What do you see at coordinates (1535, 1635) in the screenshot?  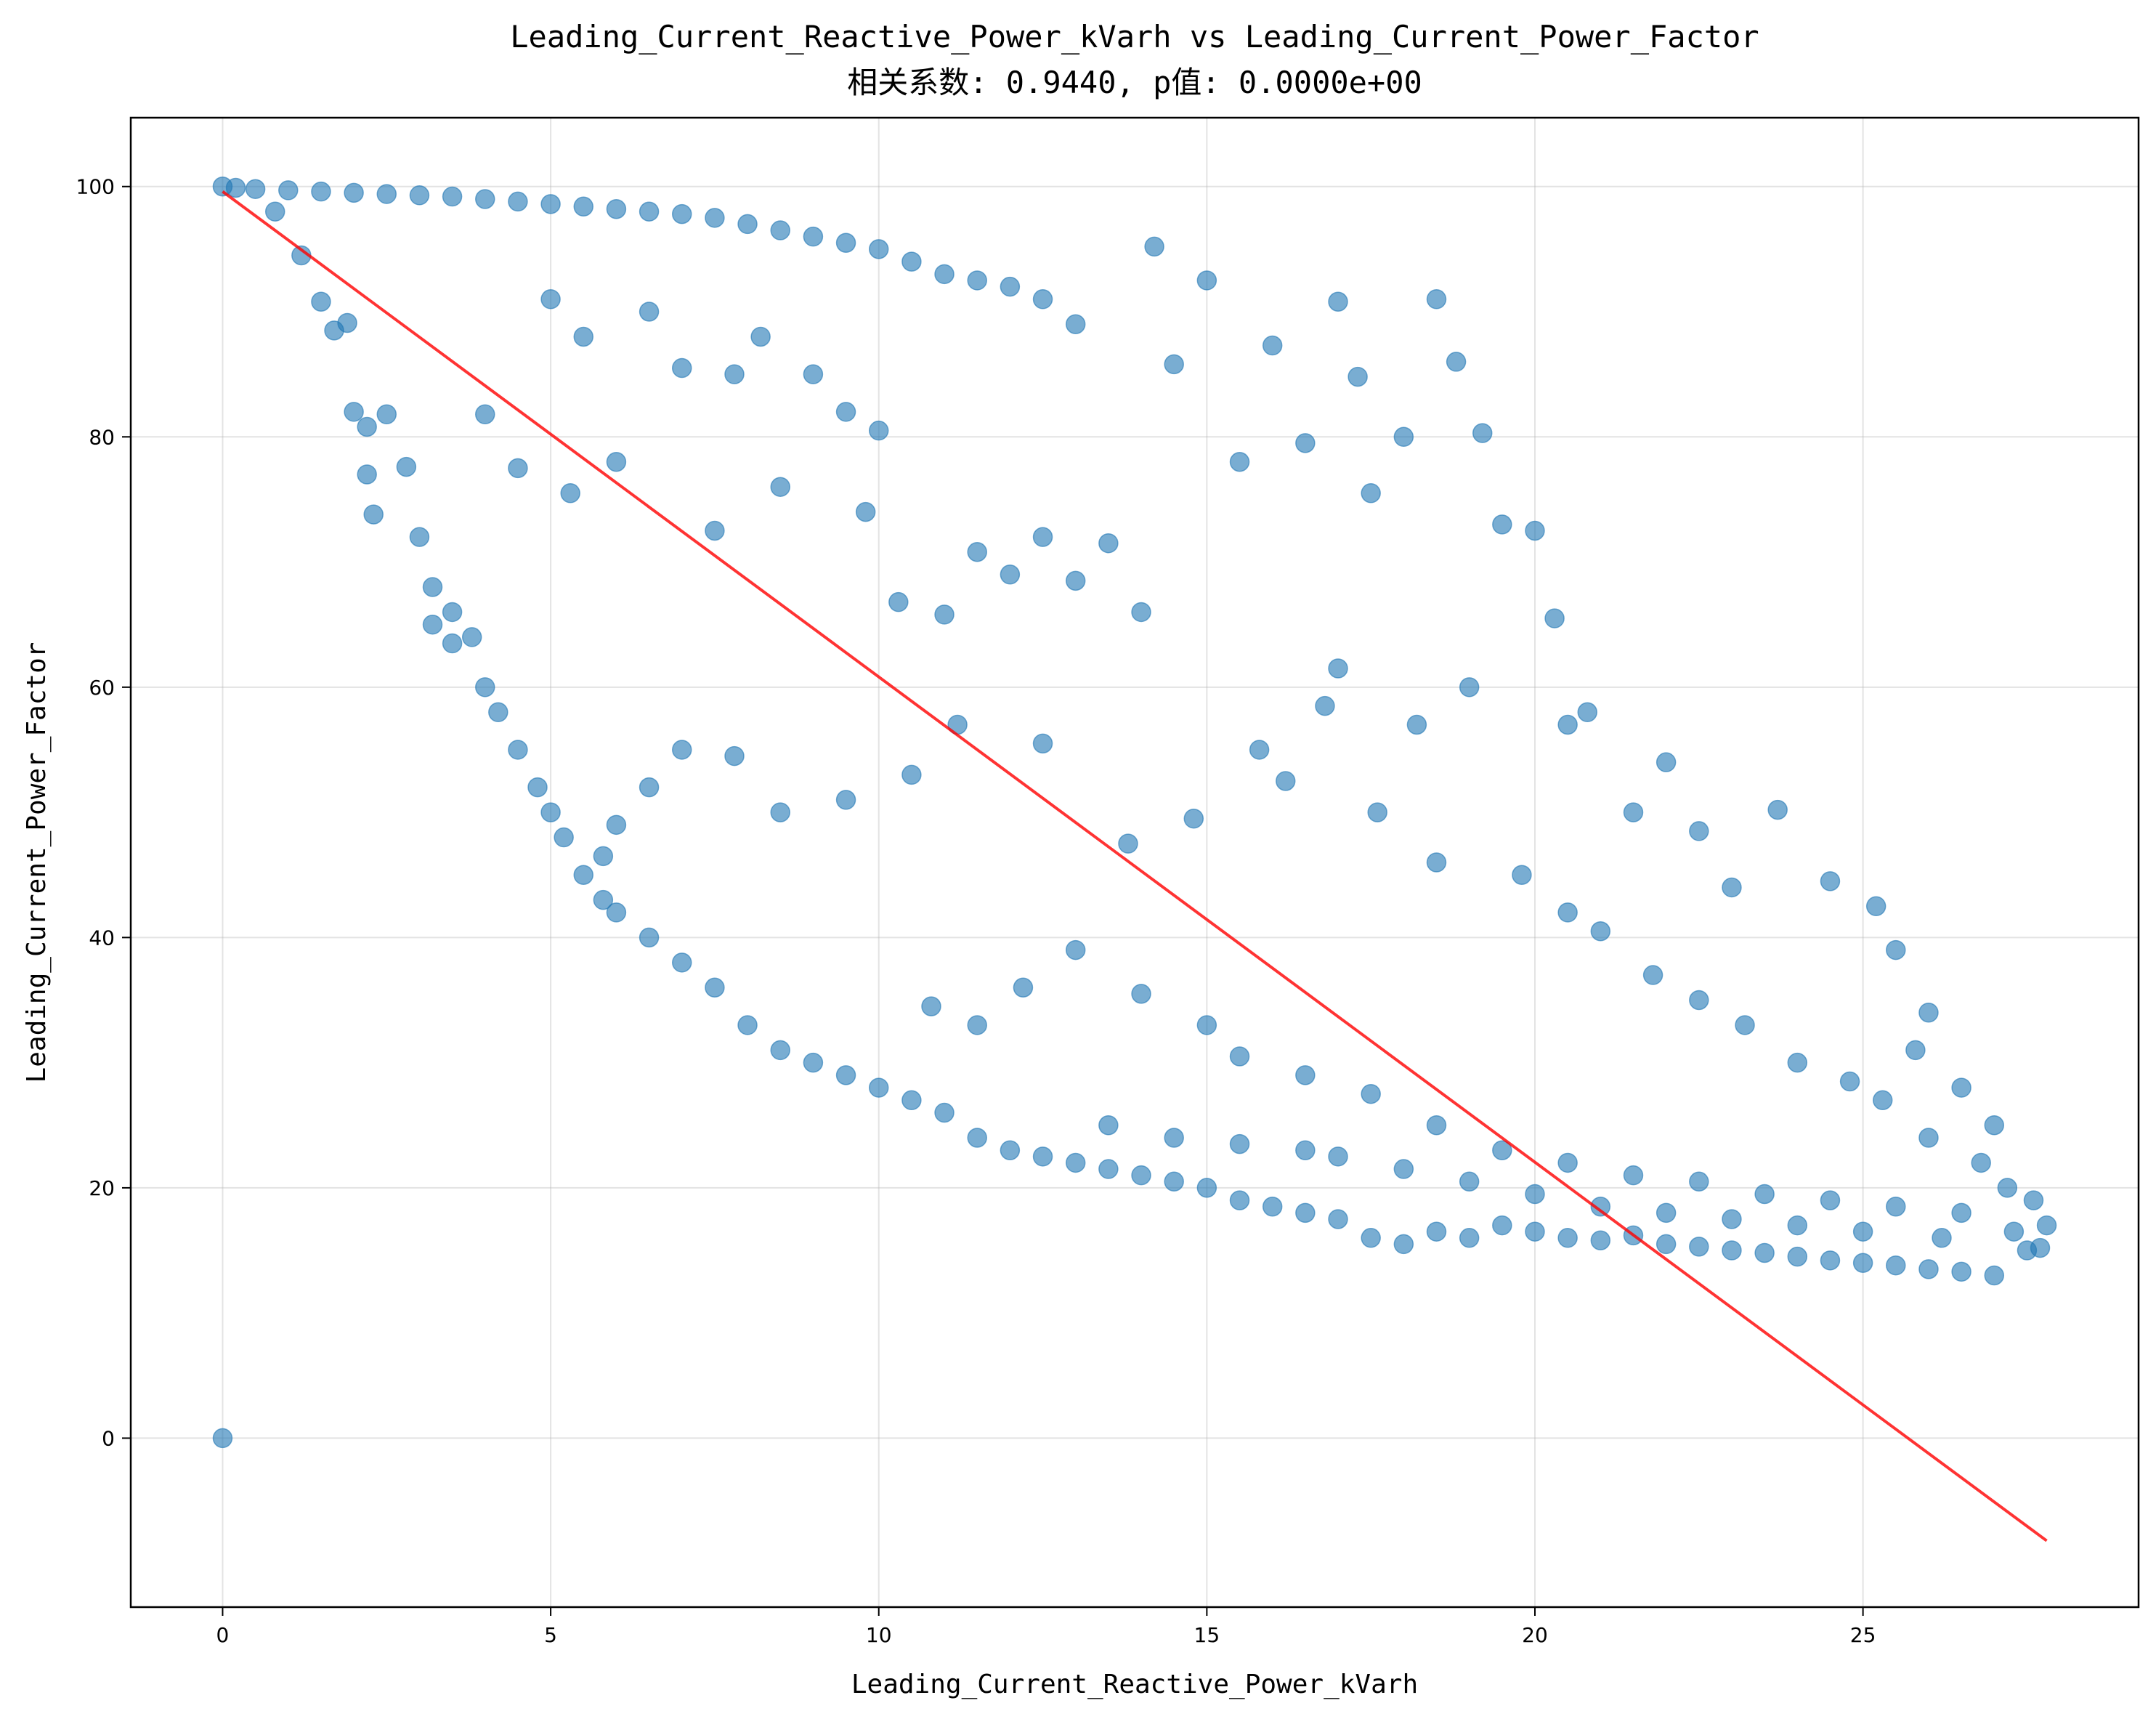 I see `x-tick-label-4: 20` at bounding box center [1535, 1635].